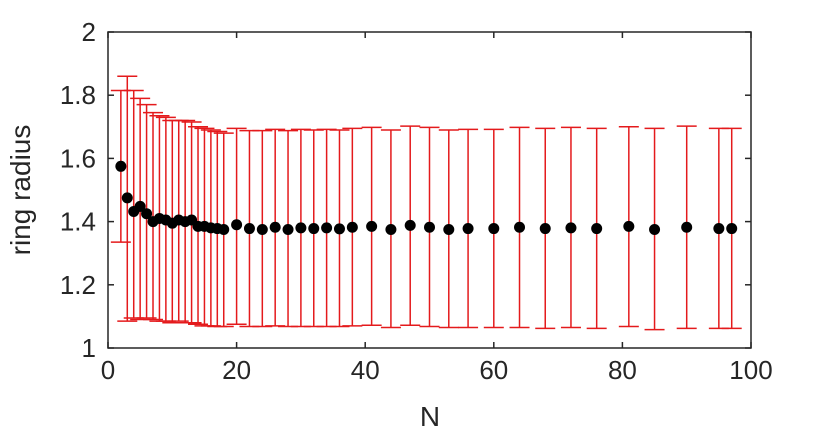 This screenshot has width=830, height=434. Describe the element at coordinates (20, 190) in the screenshot. I see `y-axis-label: ring radius` at that location.